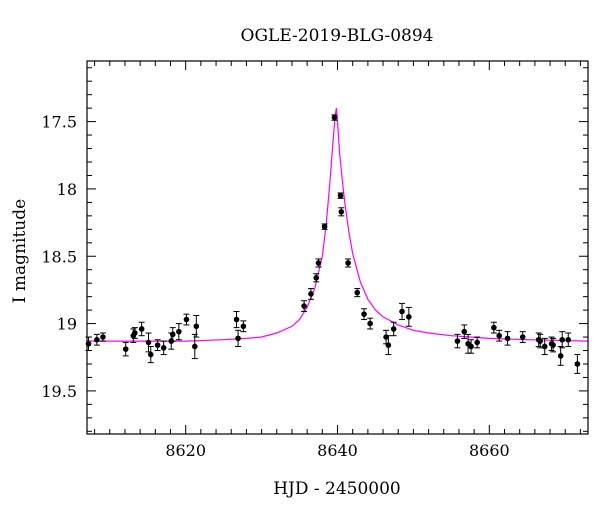  I want to click on x-axis-label: HJD - 2450000, so click(337, 489).